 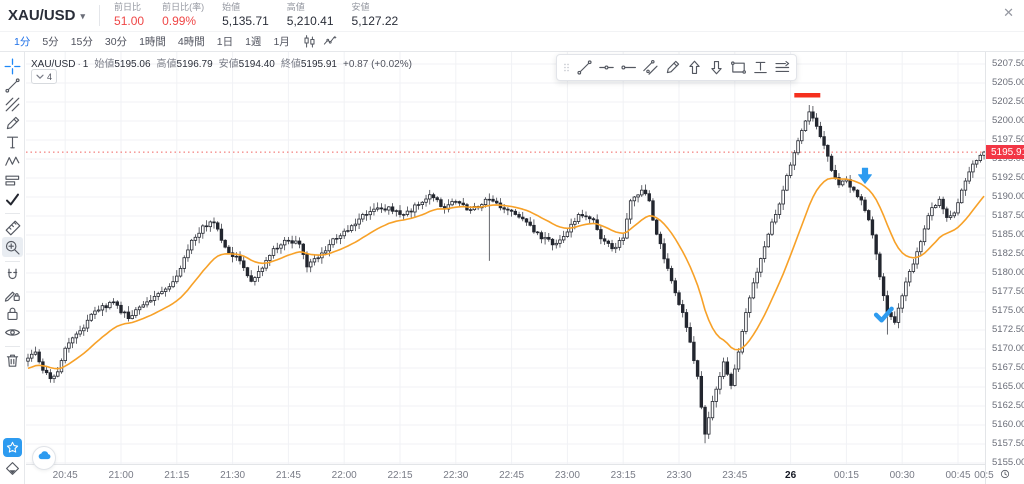 I want to click on favorites-star-icon, so click(x=12, y=447).